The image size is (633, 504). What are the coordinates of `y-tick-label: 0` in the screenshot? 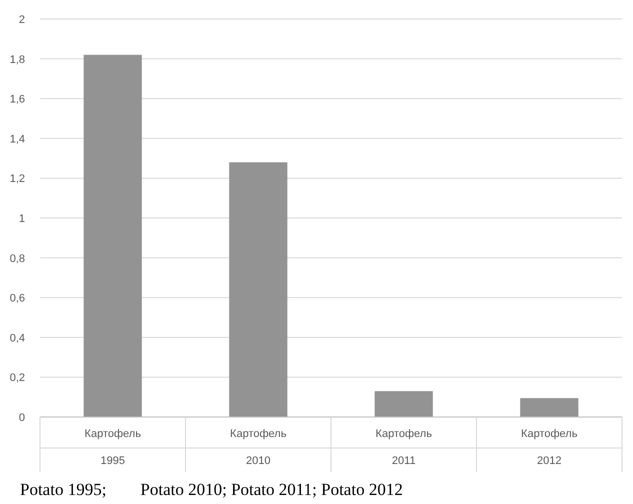 It's located at (21, 418).